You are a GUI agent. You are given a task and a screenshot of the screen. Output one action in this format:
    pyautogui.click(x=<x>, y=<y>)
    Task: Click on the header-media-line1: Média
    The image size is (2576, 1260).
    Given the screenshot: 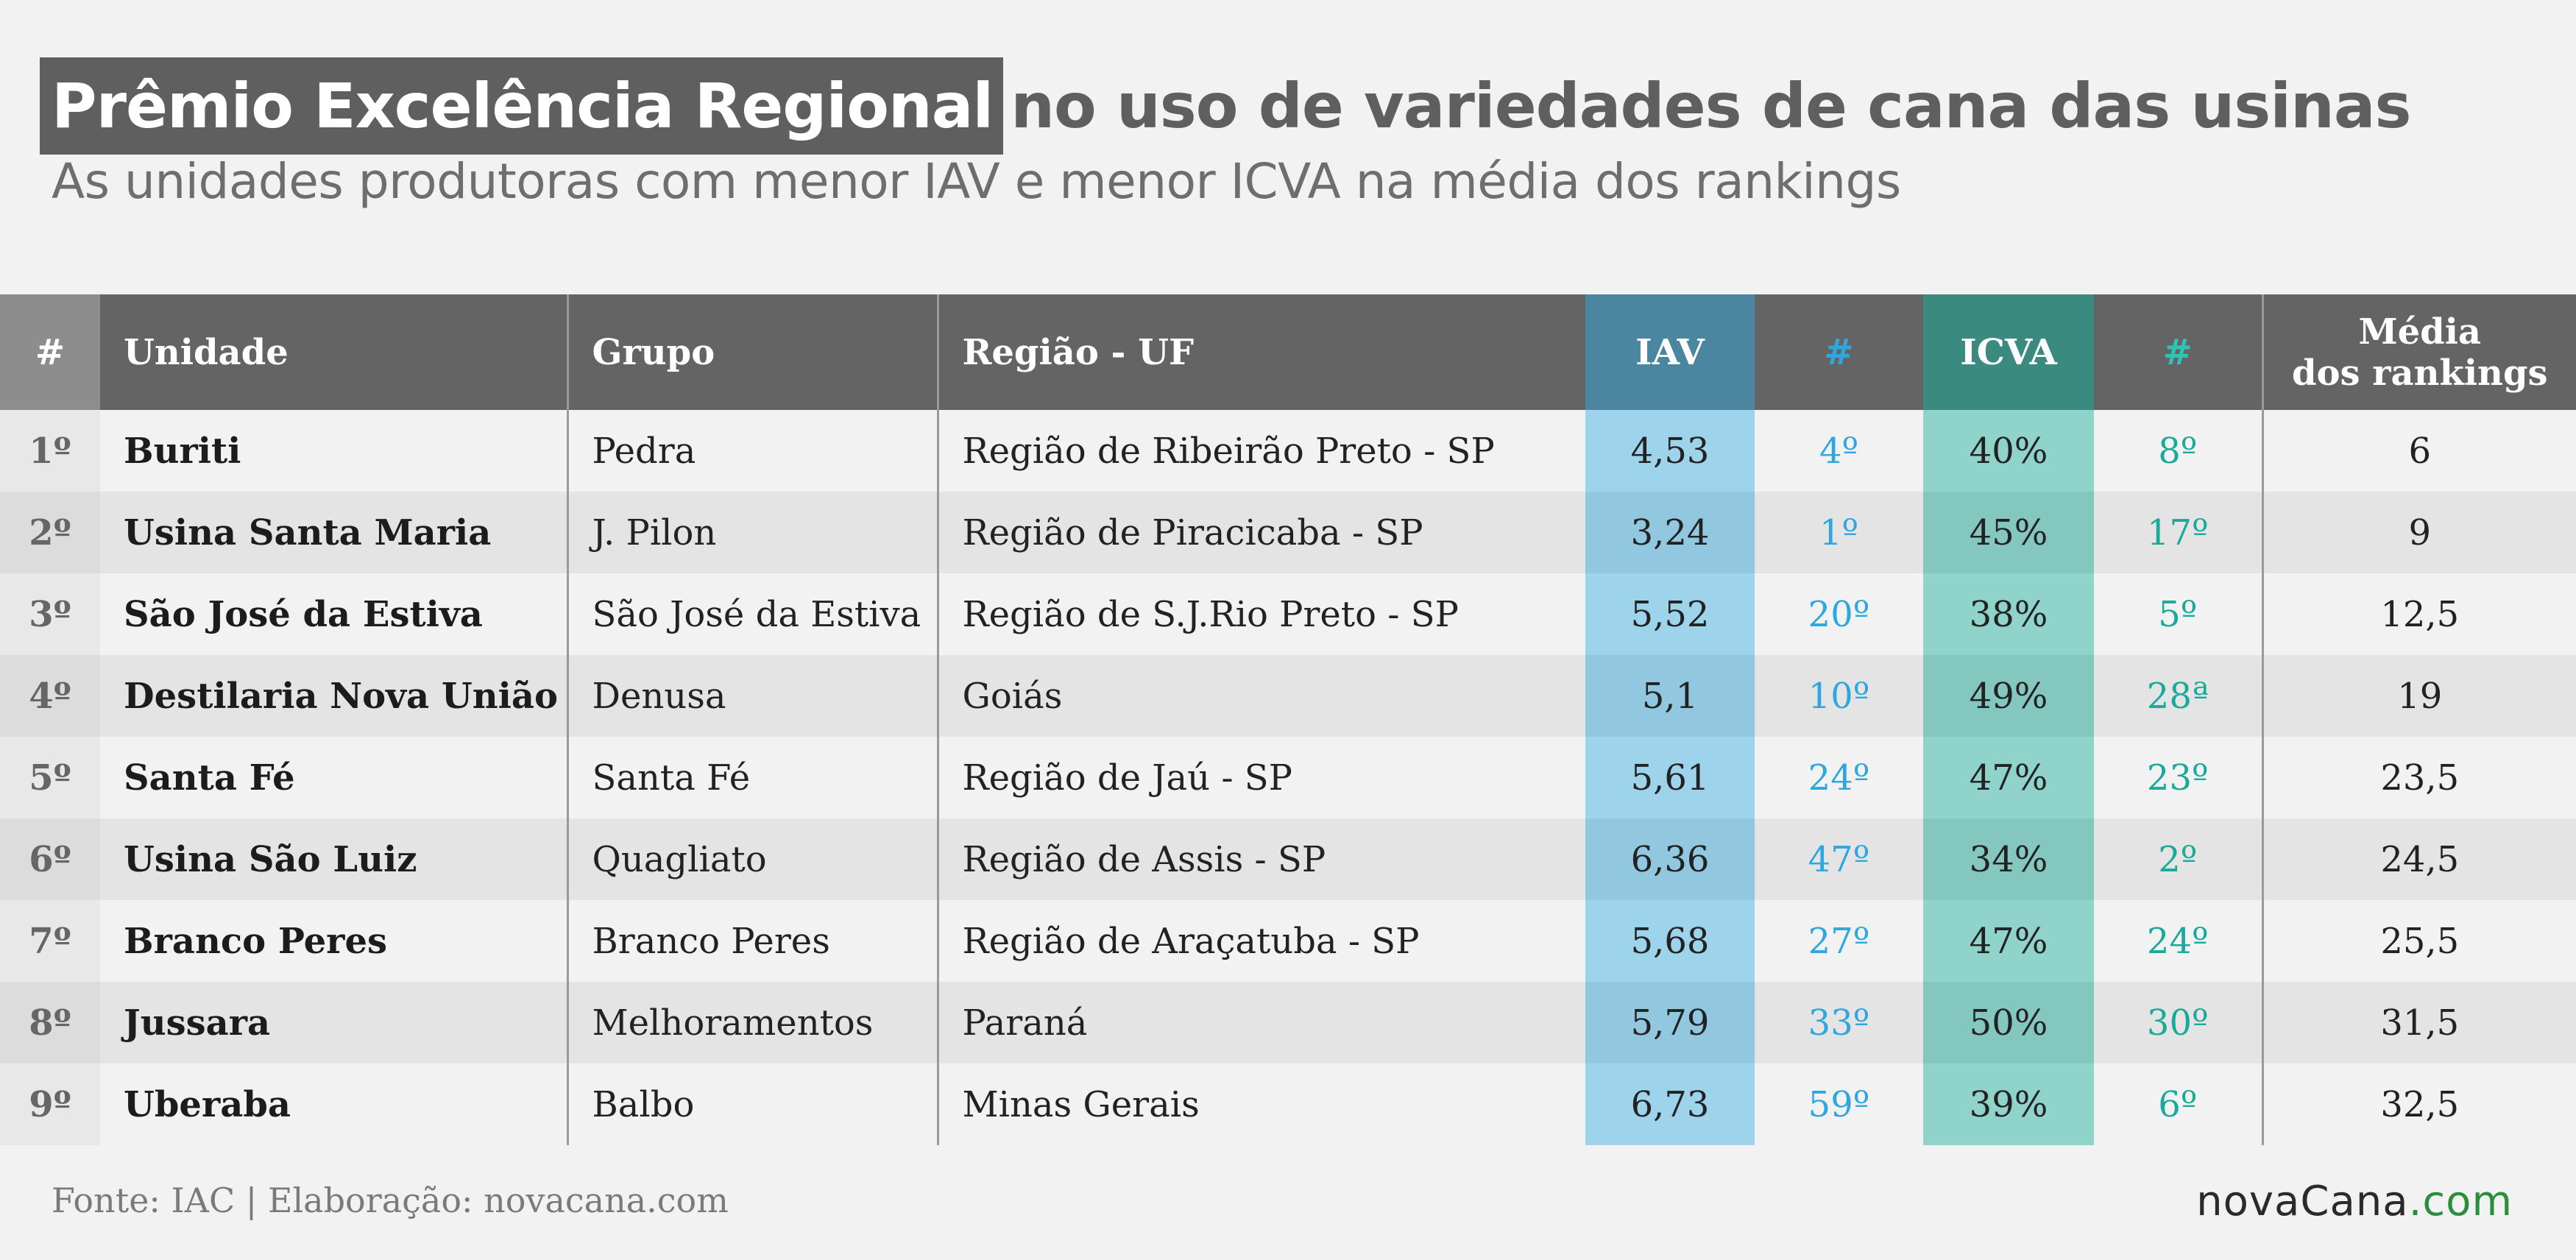 What is the action you would take?
    pyautogui.click(x=2420, y=332)
    